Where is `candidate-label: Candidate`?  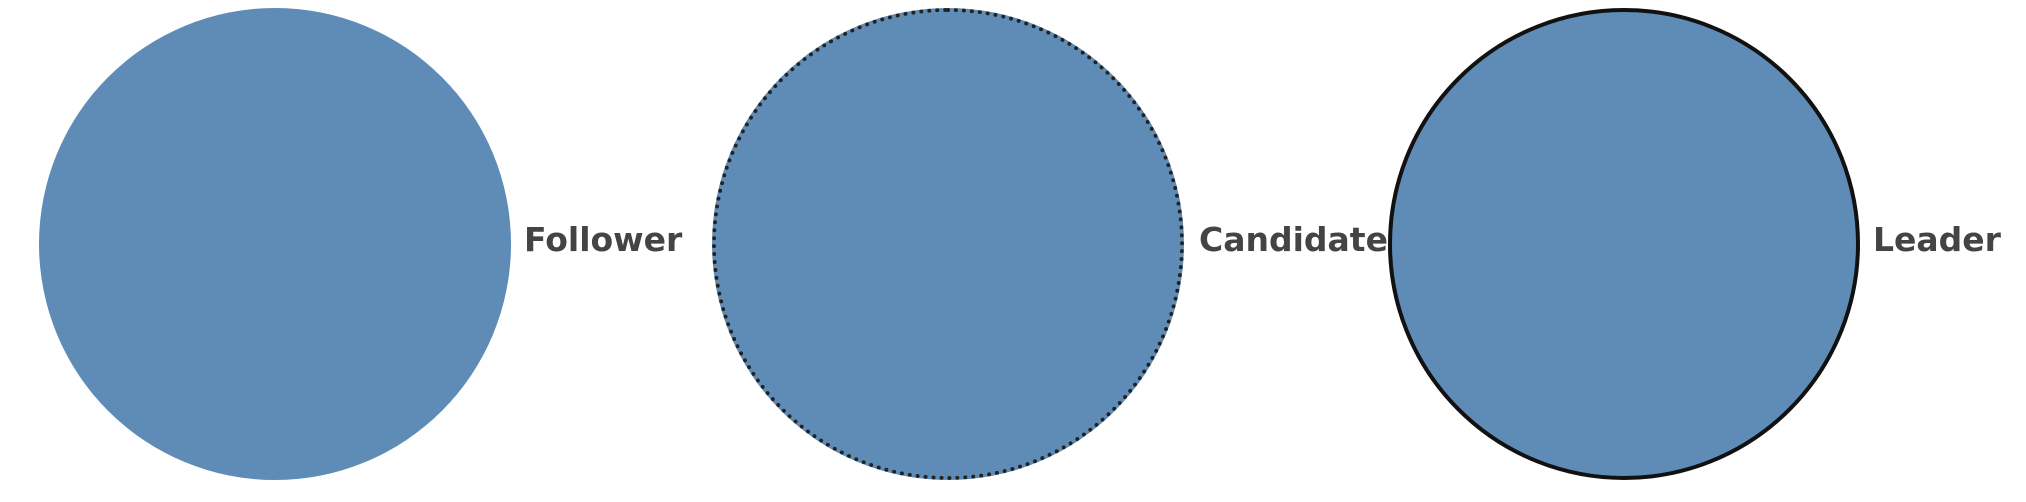
candidate-label: Candidate is located at coordinates (1293, 239).